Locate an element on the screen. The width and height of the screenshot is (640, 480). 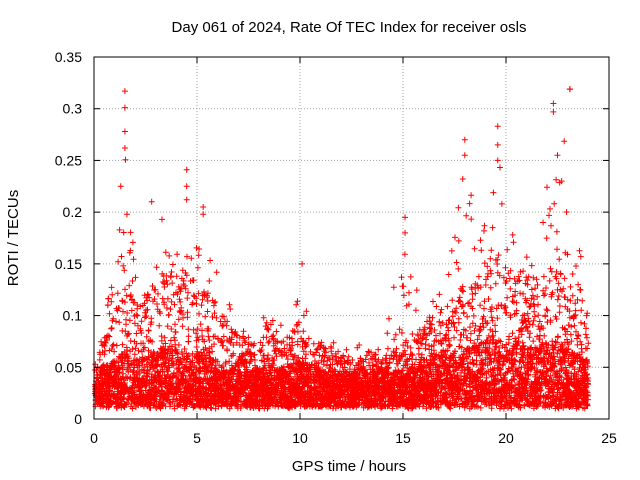
x-tick-label: 5 is located at coordinates (197, 438).